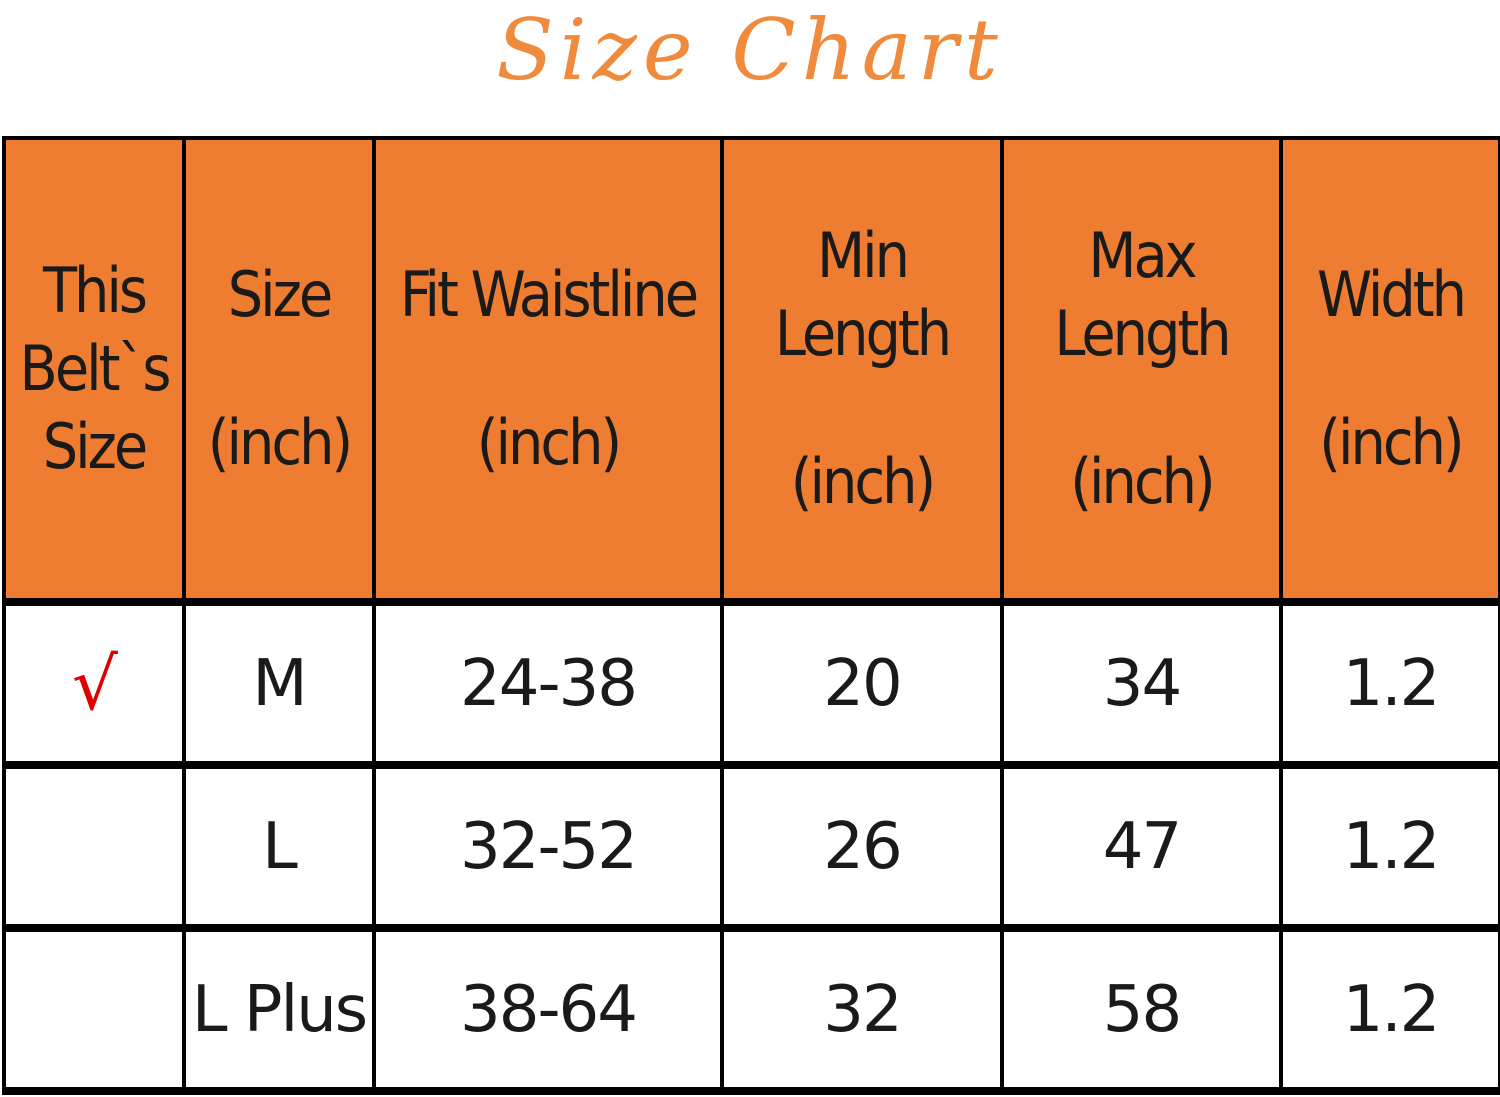 The width and height of the screenshot is (1500, 1097). Describe the element at coordinates (548, 371) in the screenshot. I see `header-fit-waistline: Fit Waistline (inch)` at that location.